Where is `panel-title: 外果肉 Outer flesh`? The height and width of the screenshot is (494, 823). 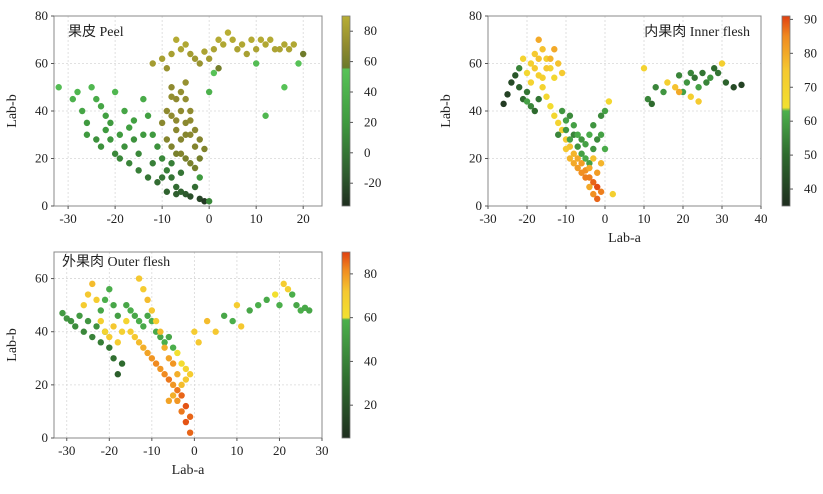
panel-title: 外果肉 Outer flesh is located at coordinates (116, 262).